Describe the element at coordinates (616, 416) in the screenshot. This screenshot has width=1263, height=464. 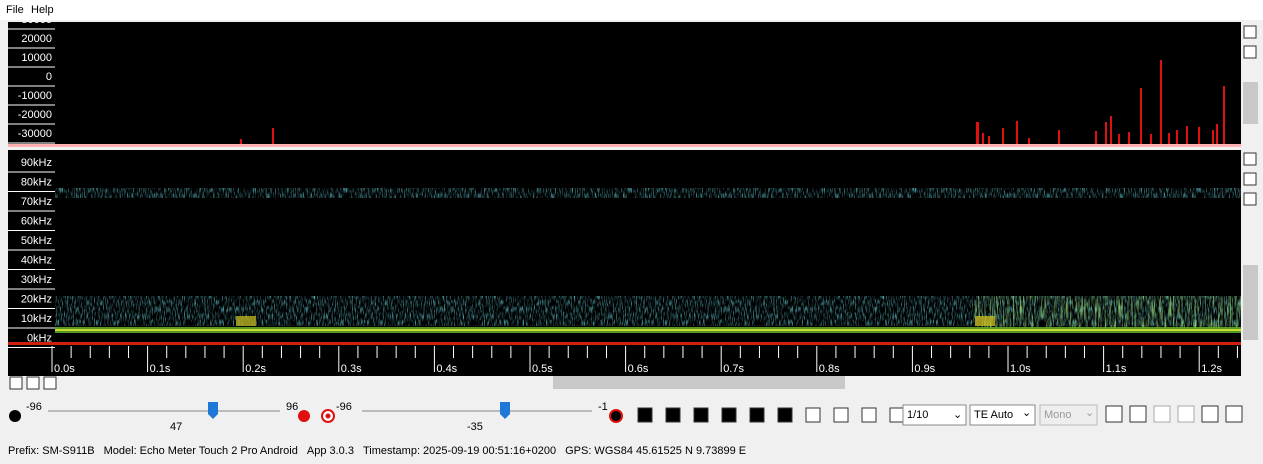
I see `trigger-icon` at that location.